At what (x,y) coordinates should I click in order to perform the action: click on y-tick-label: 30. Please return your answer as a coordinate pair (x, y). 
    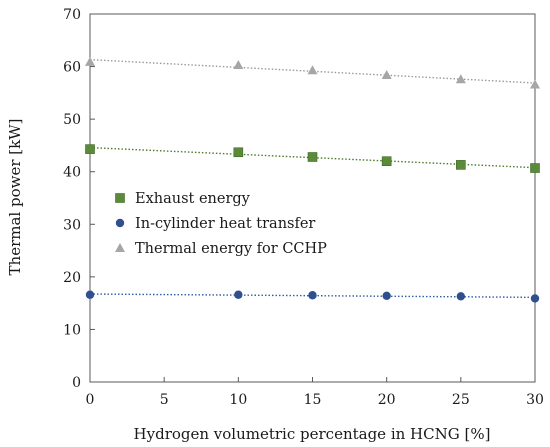
    Looking at the image, I should click on (72, 225).